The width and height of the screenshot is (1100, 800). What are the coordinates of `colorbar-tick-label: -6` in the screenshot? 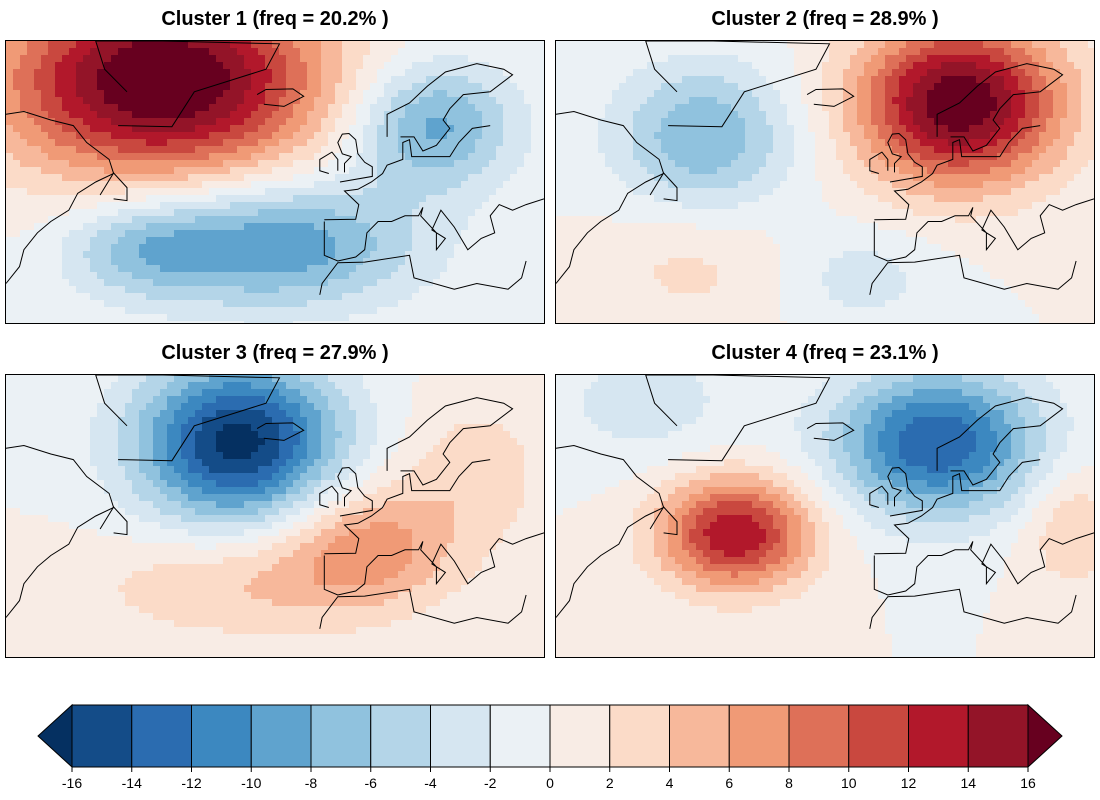 It's located at (371, 783).